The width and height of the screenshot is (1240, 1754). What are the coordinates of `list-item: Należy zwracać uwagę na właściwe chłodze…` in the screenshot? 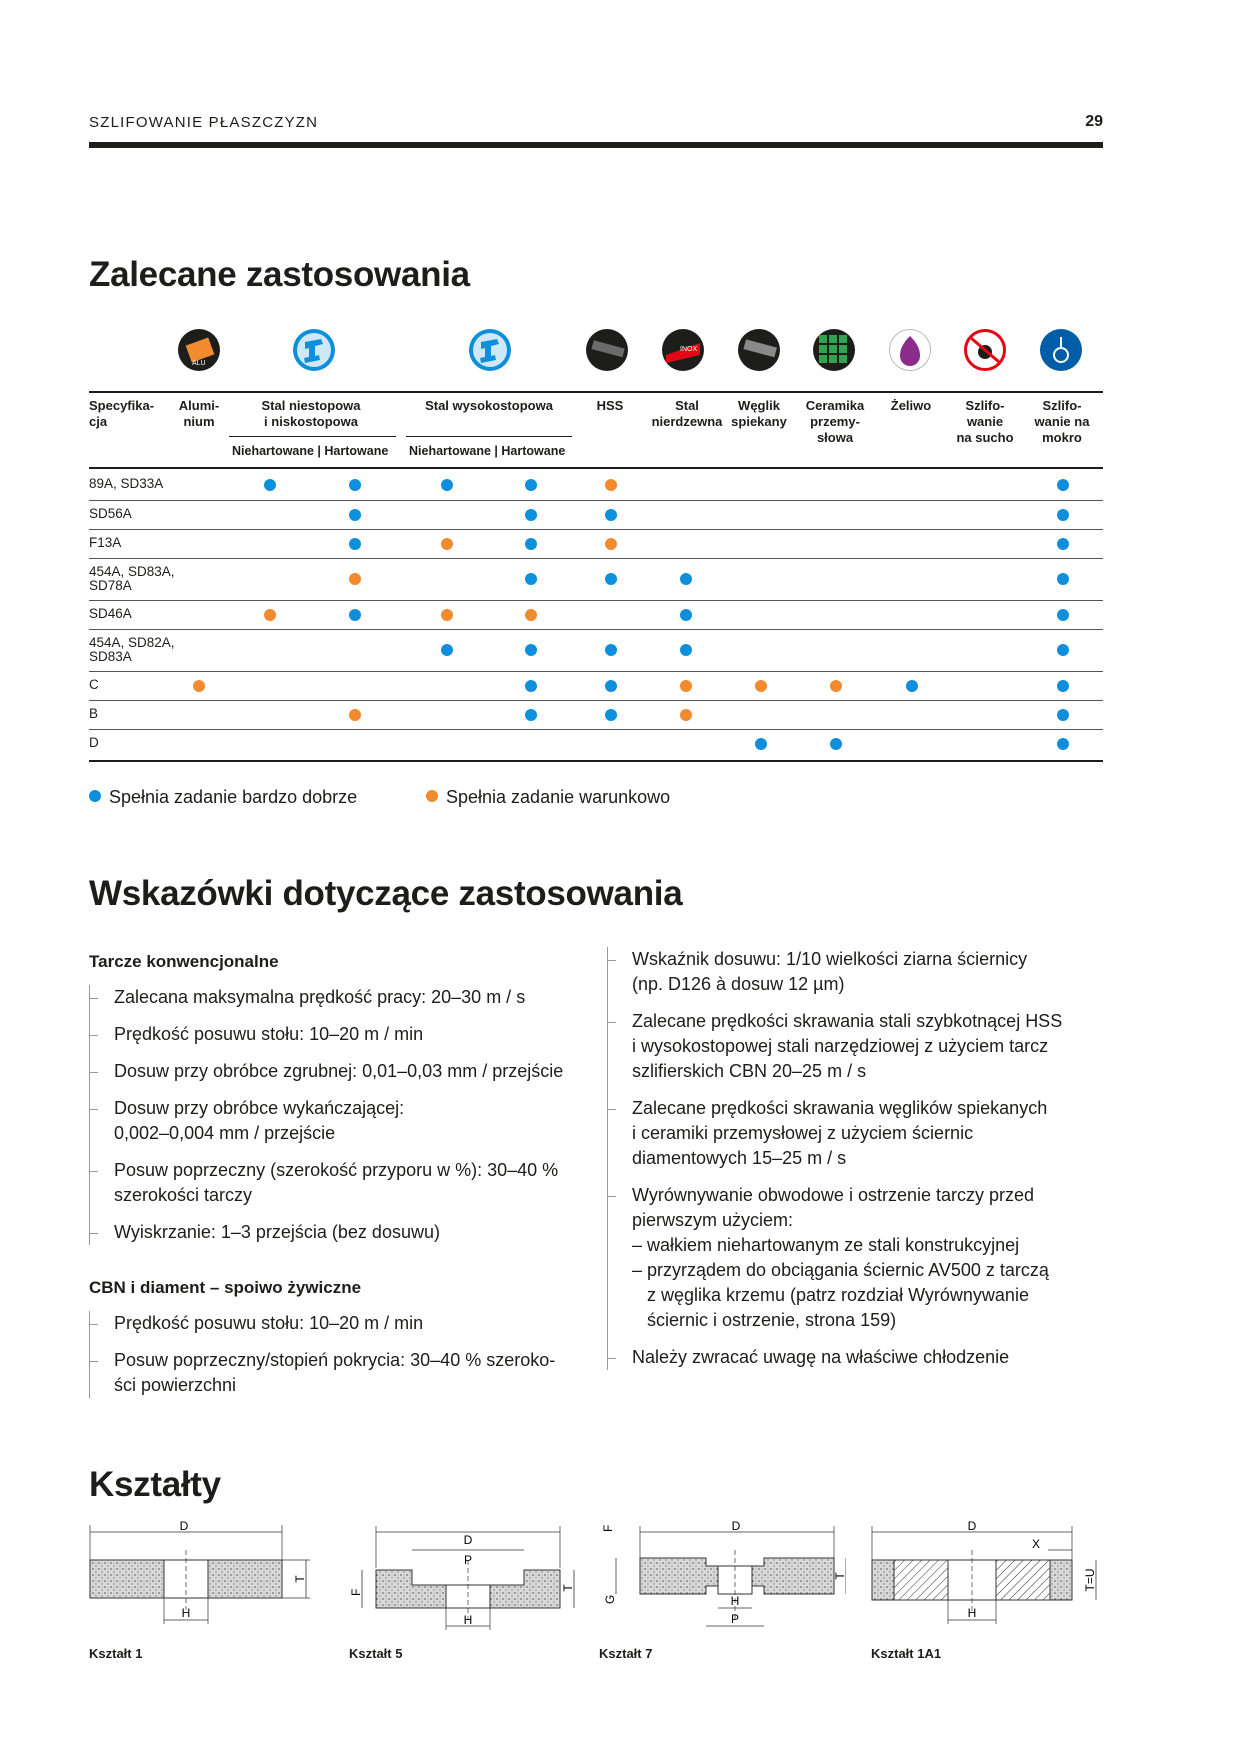 It's located at (865, 1357).